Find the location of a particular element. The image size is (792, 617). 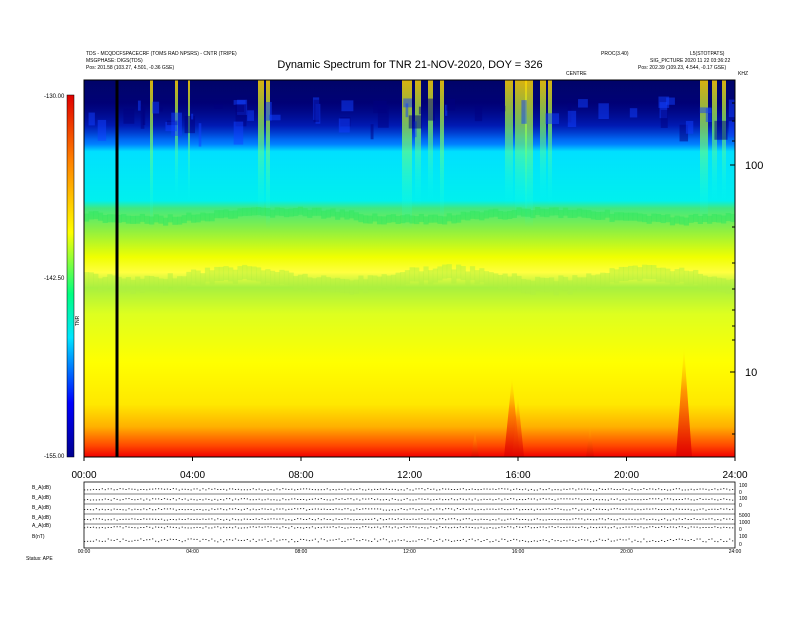

bottom-row-label-5: A_A(dB) is located at coordinates (41, 526).